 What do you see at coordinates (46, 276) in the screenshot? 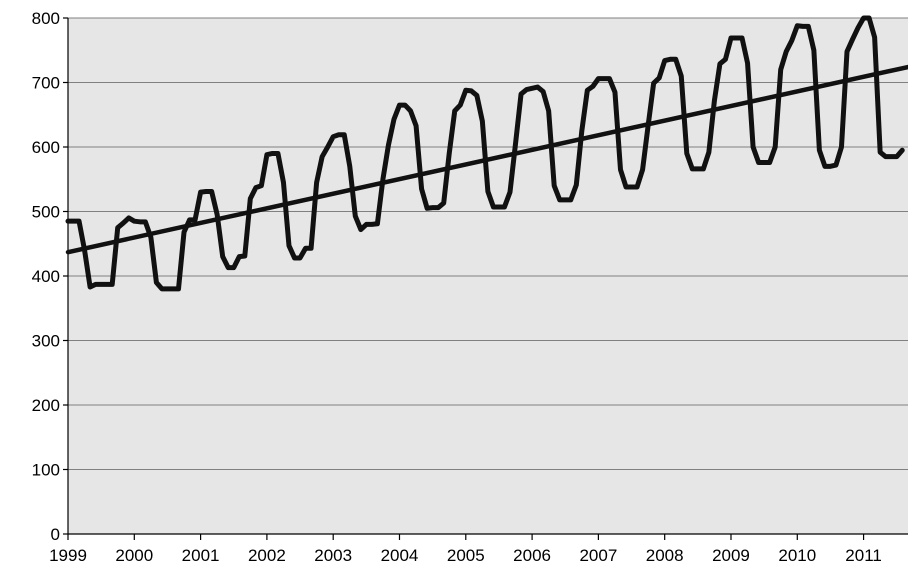
I see `y-tick-label: 400` at bounding box center [46, 276].